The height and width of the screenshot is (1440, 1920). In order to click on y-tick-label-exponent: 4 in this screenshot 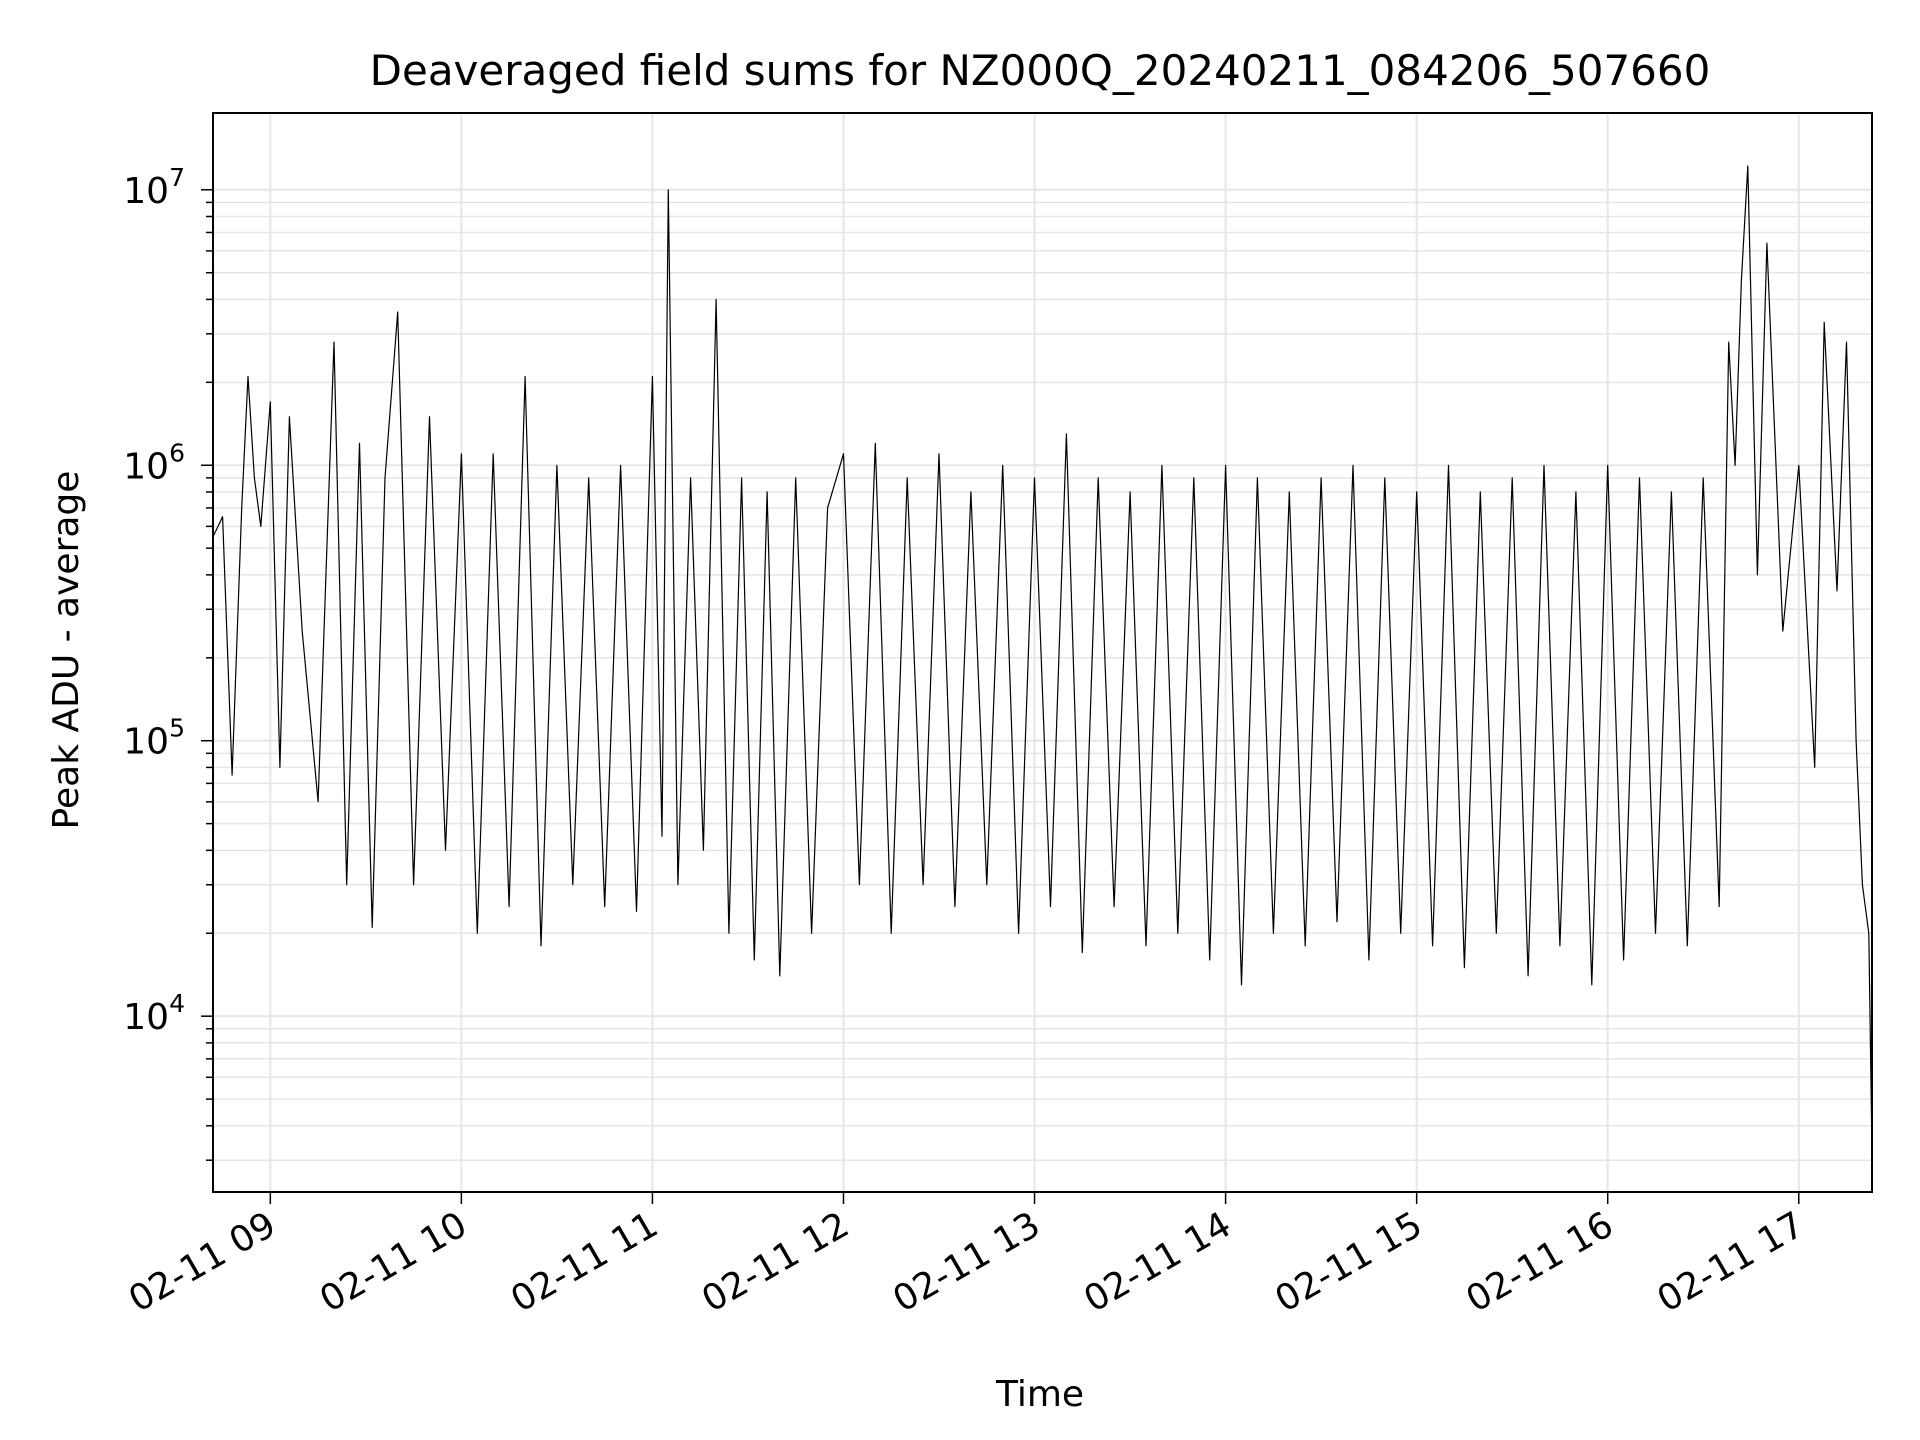, I will do `click(177, 1003)`.